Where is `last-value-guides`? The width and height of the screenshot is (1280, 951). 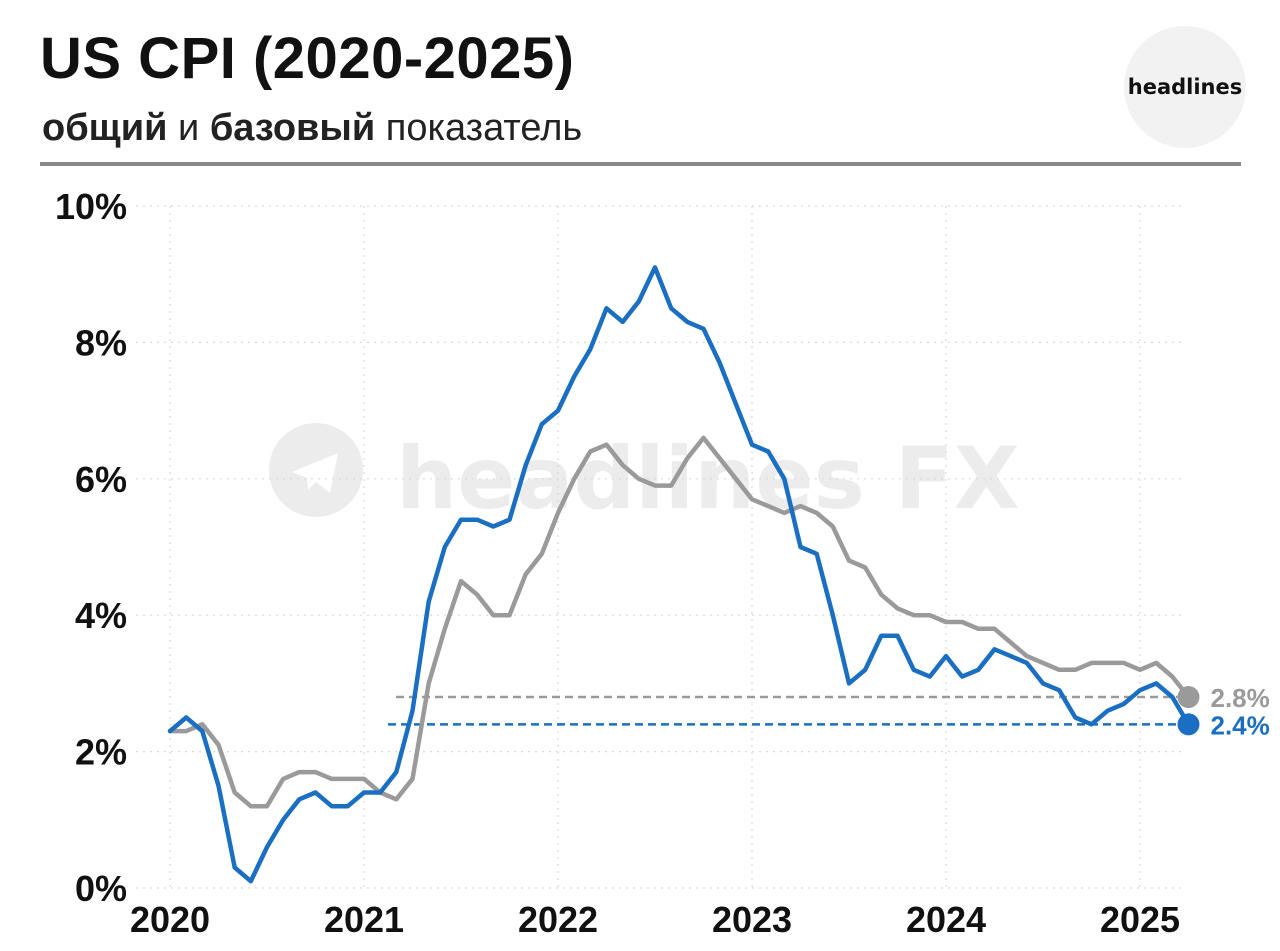 last-value-guides is located at coordinates (788, 710).